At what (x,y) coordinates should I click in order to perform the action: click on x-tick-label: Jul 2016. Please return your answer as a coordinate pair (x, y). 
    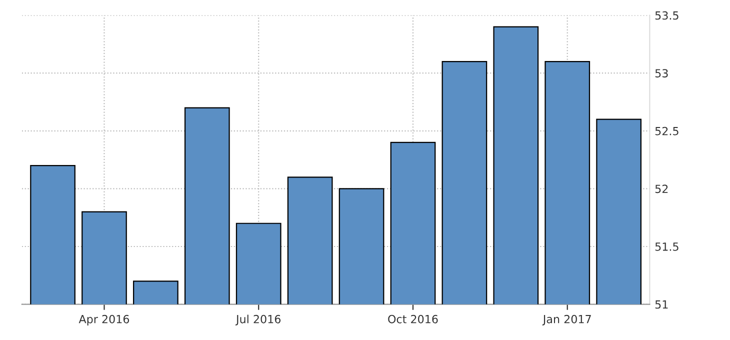
    Looking at the image, I should click on (258, 320).